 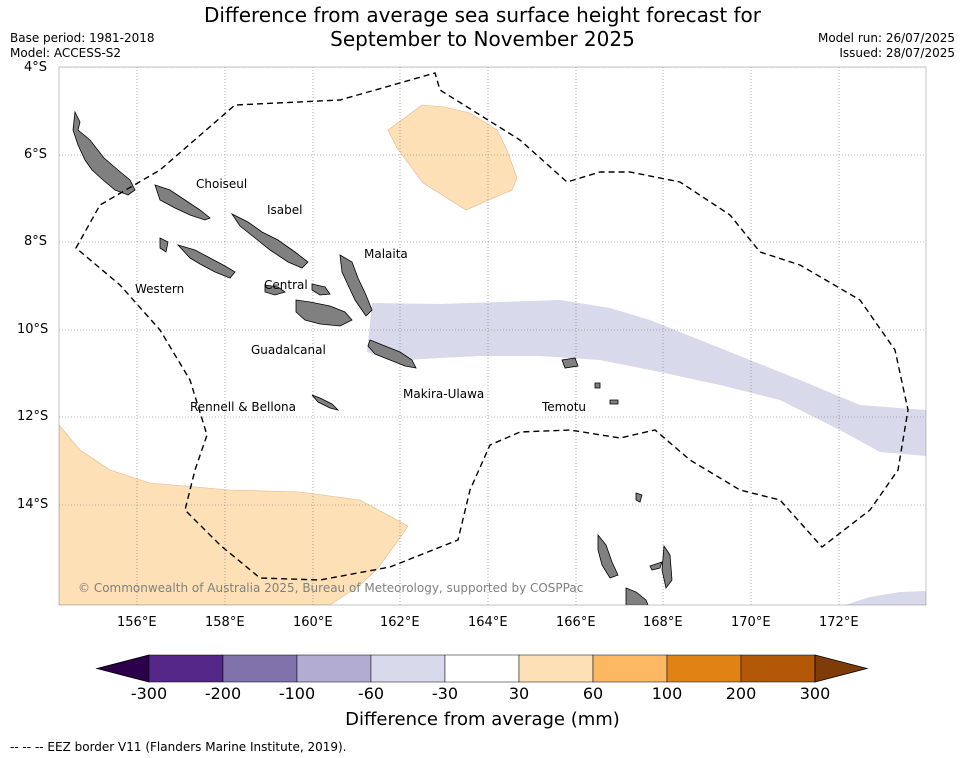 I want to click on colorbar-title: Difference from average (mm), so click(x=482, y=719).